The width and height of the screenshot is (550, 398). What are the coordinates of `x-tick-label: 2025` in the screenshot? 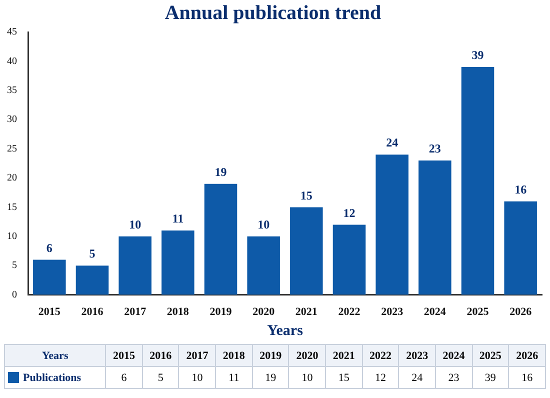 It's located at (478, 312).